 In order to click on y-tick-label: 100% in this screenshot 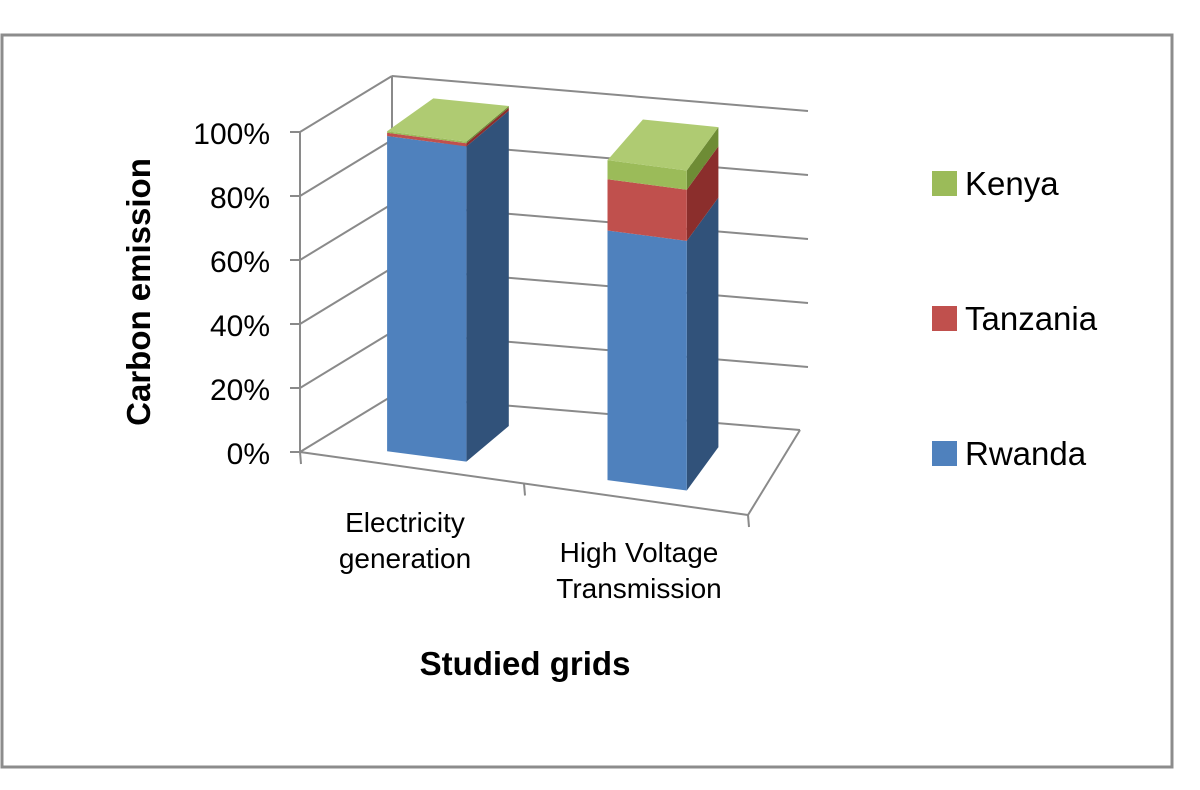, I will do `click(231, 134)`.